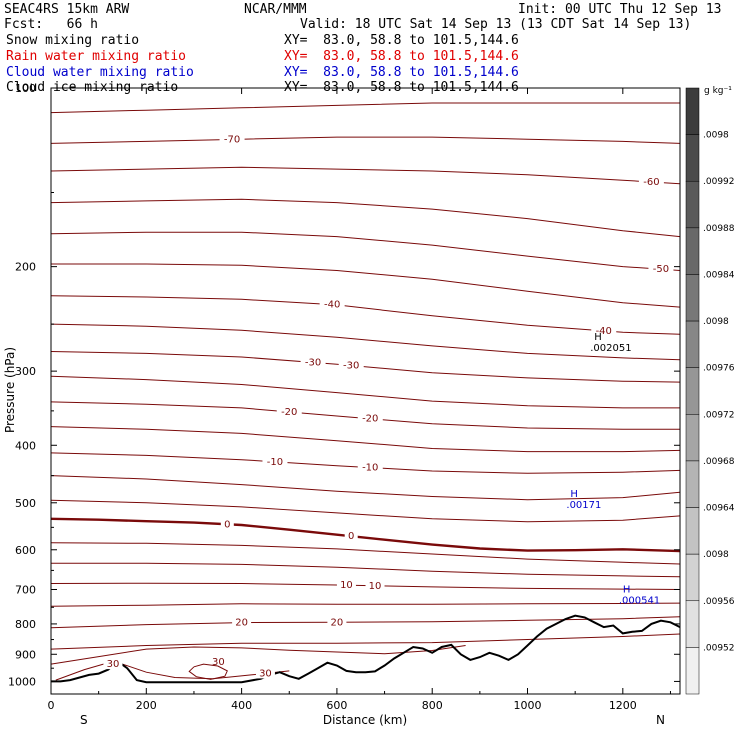 The height and width of the screenshot is (740, 740). Describe the element at coordinates (365, 720) in the screenshot. I see `x-axis-title: Distance (km)` at that location.